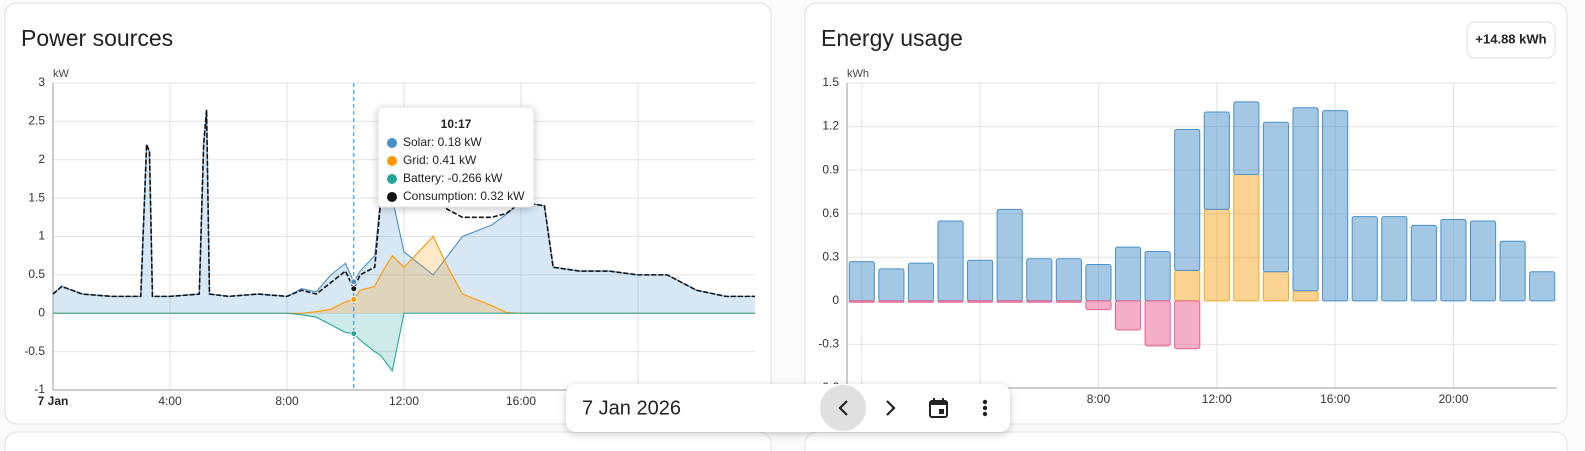 This screenshot has width=1585, height=451. I want to click on date-picker: 7 Jan 2026, so click(788, 408).